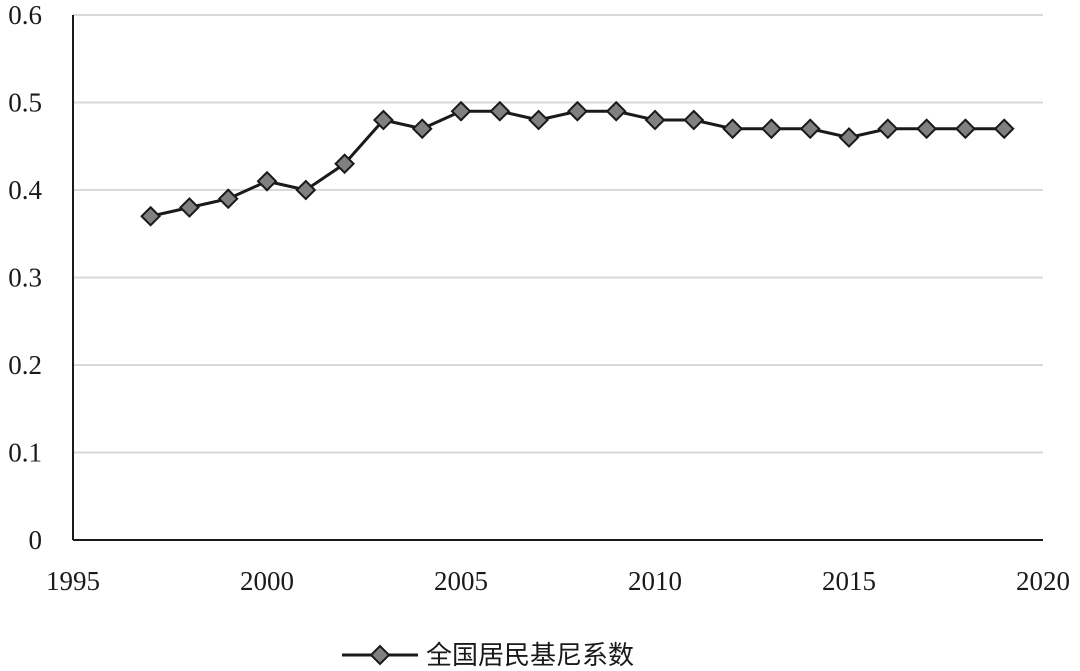 The image size is (1080, 671). Describe the element at coordinates (36, 540) in the screenshot. I see `y-tick-label: 0` at that location.